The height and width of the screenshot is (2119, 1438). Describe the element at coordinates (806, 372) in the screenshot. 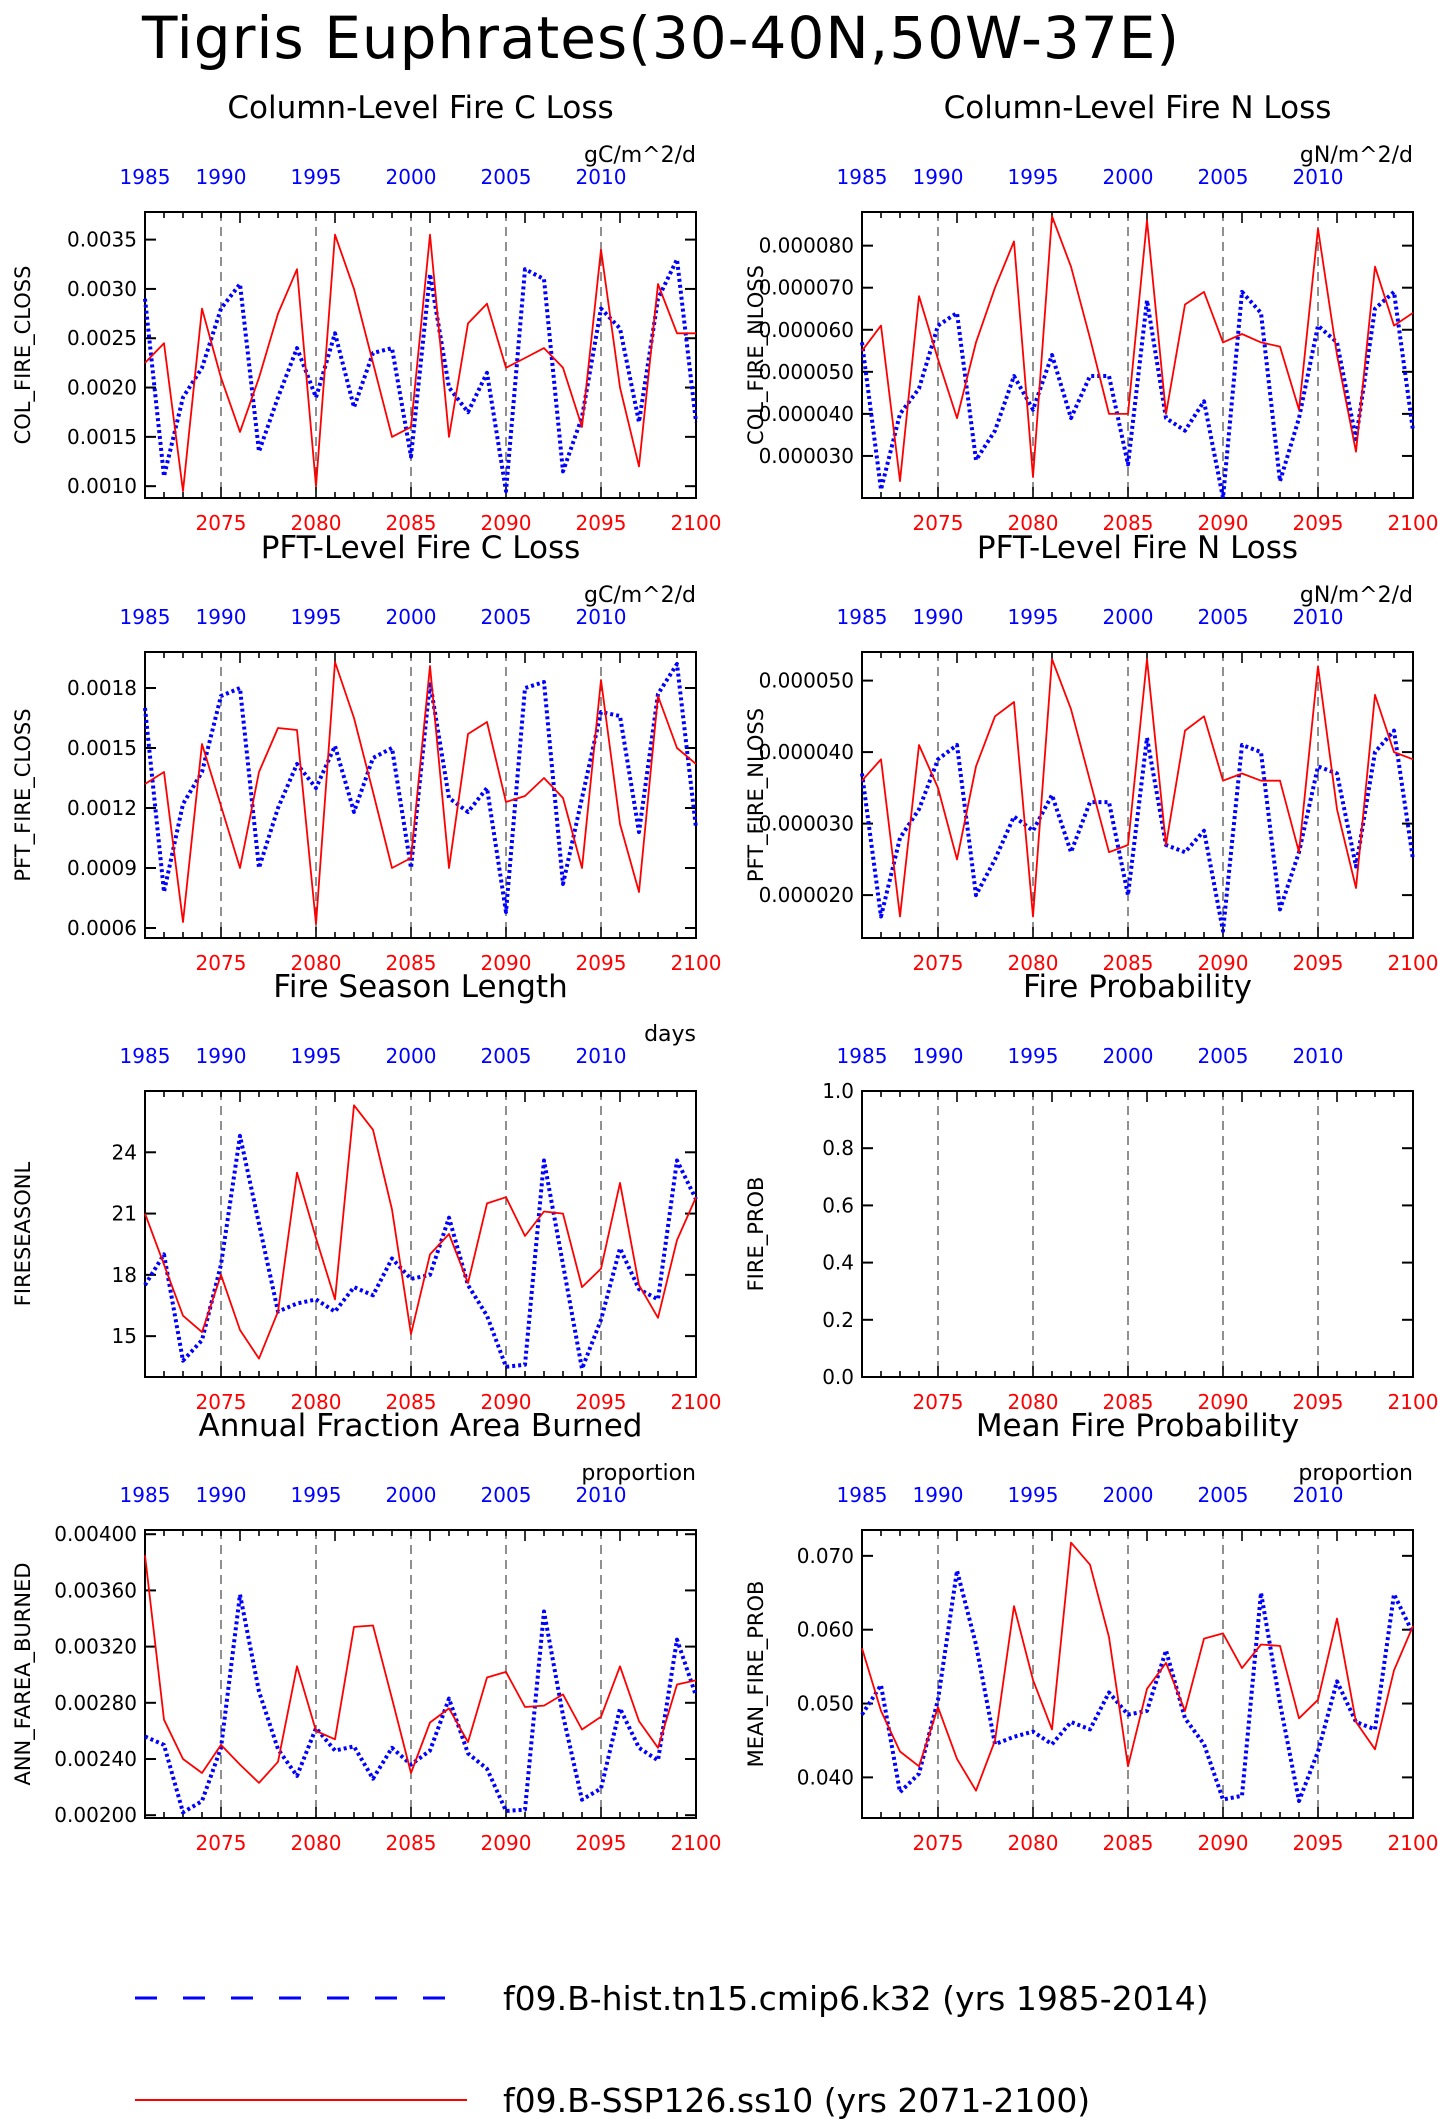

I see `y-tick-label: 0.000050` at that location.